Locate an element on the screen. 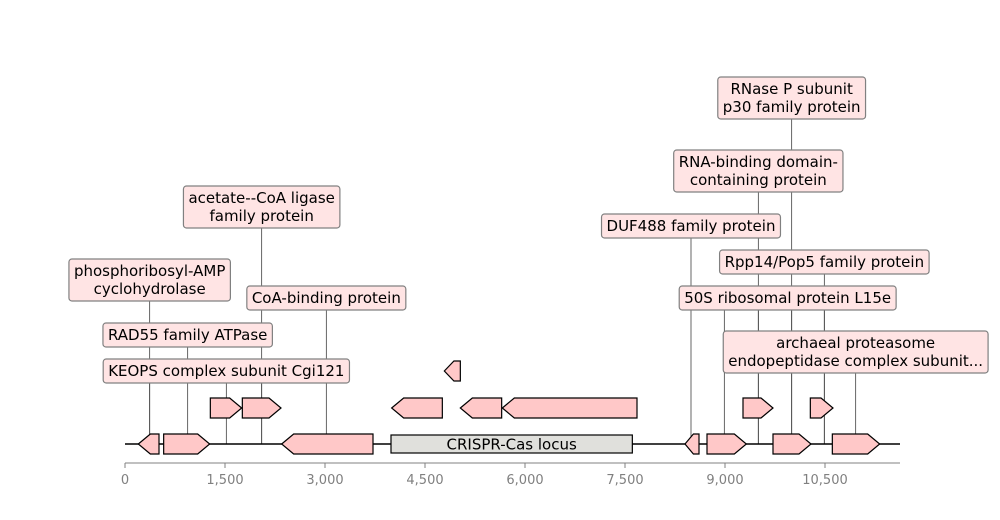 The width and height of the screenshot is (1000, 520). x-tick-label: 9,000 is located at coordinates (724, 480).